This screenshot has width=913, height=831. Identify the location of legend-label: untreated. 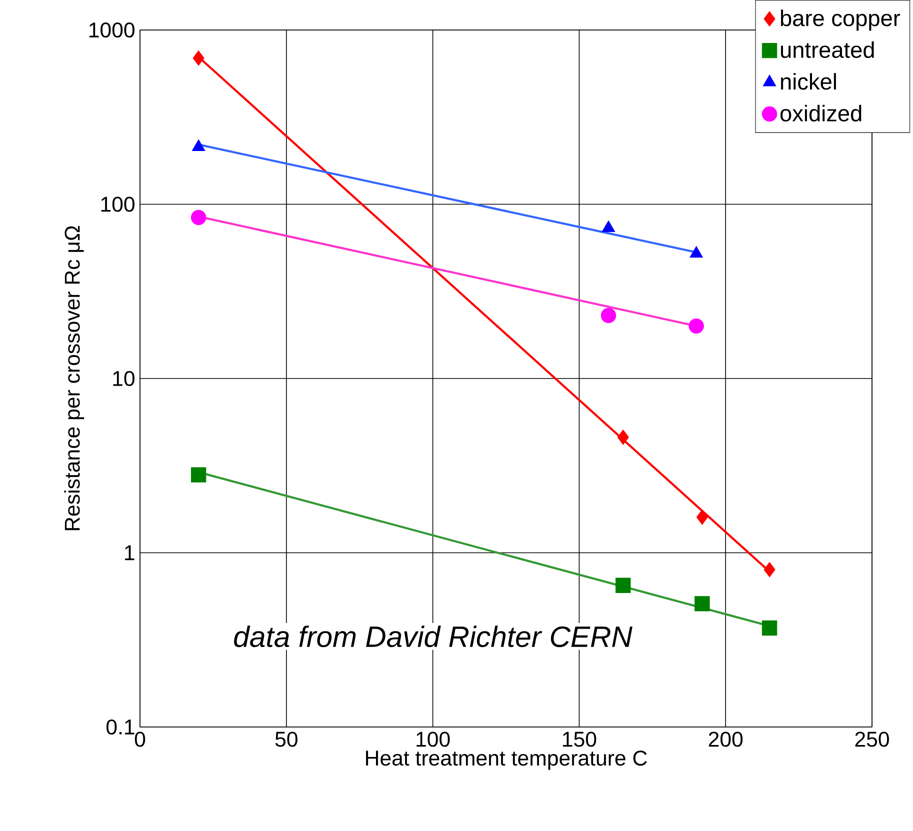
(827, 49).